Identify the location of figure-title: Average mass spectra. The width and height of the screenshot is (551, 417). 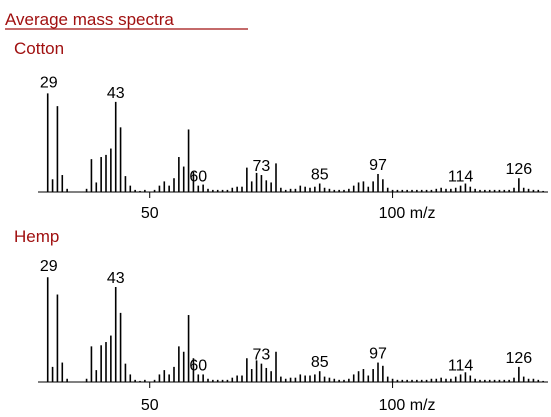
(89, 19).